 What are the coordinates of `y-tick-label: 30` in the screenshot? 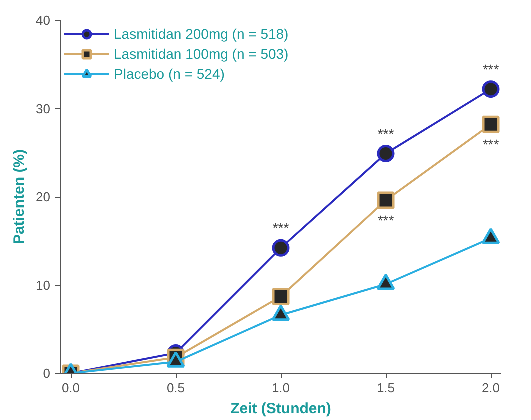 It's located at (43, 108).